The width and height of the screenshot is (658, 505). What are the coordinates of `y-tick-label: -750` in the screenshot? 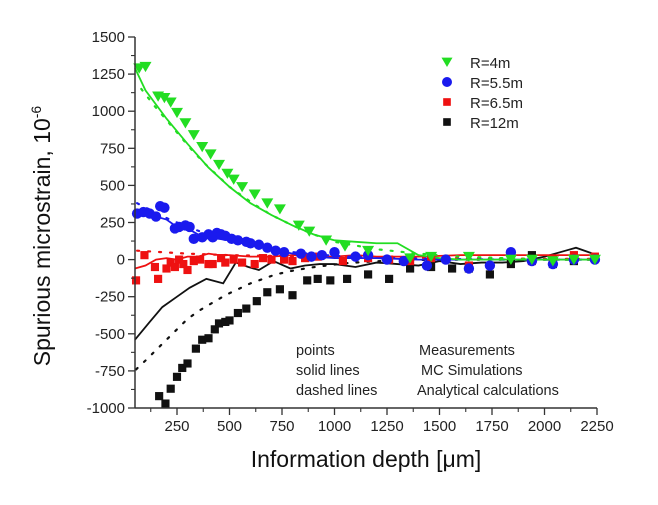 It's located at (110, 371).